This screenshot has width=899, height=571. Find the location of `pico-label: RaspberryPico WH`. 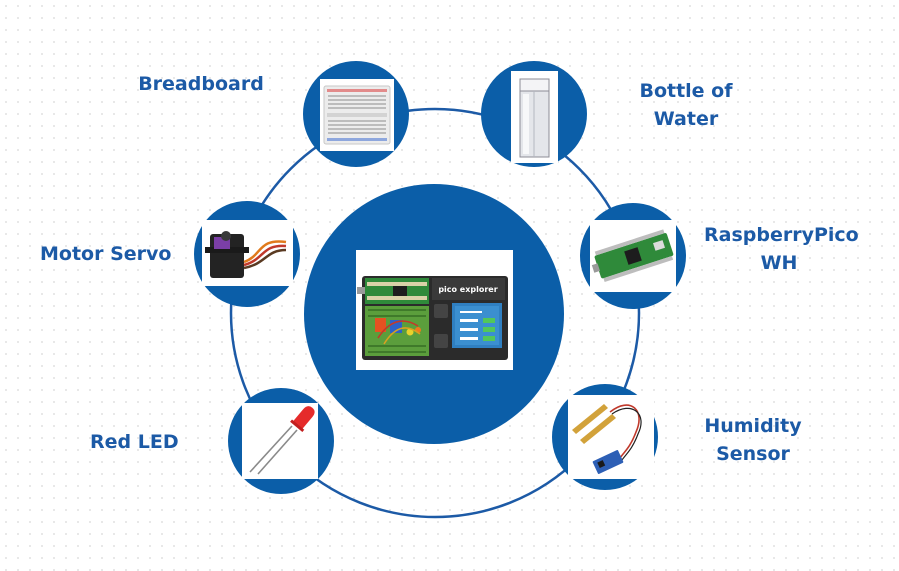

pico-label: RaspberryPico WH is located at coordinates (781, 249).